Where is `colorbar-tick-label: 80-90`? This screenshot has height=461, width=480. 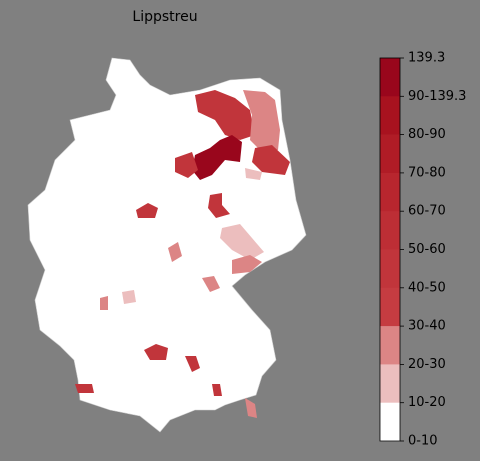
colorbar-tick-label: 80-90 is located at coordinates (427, 134).